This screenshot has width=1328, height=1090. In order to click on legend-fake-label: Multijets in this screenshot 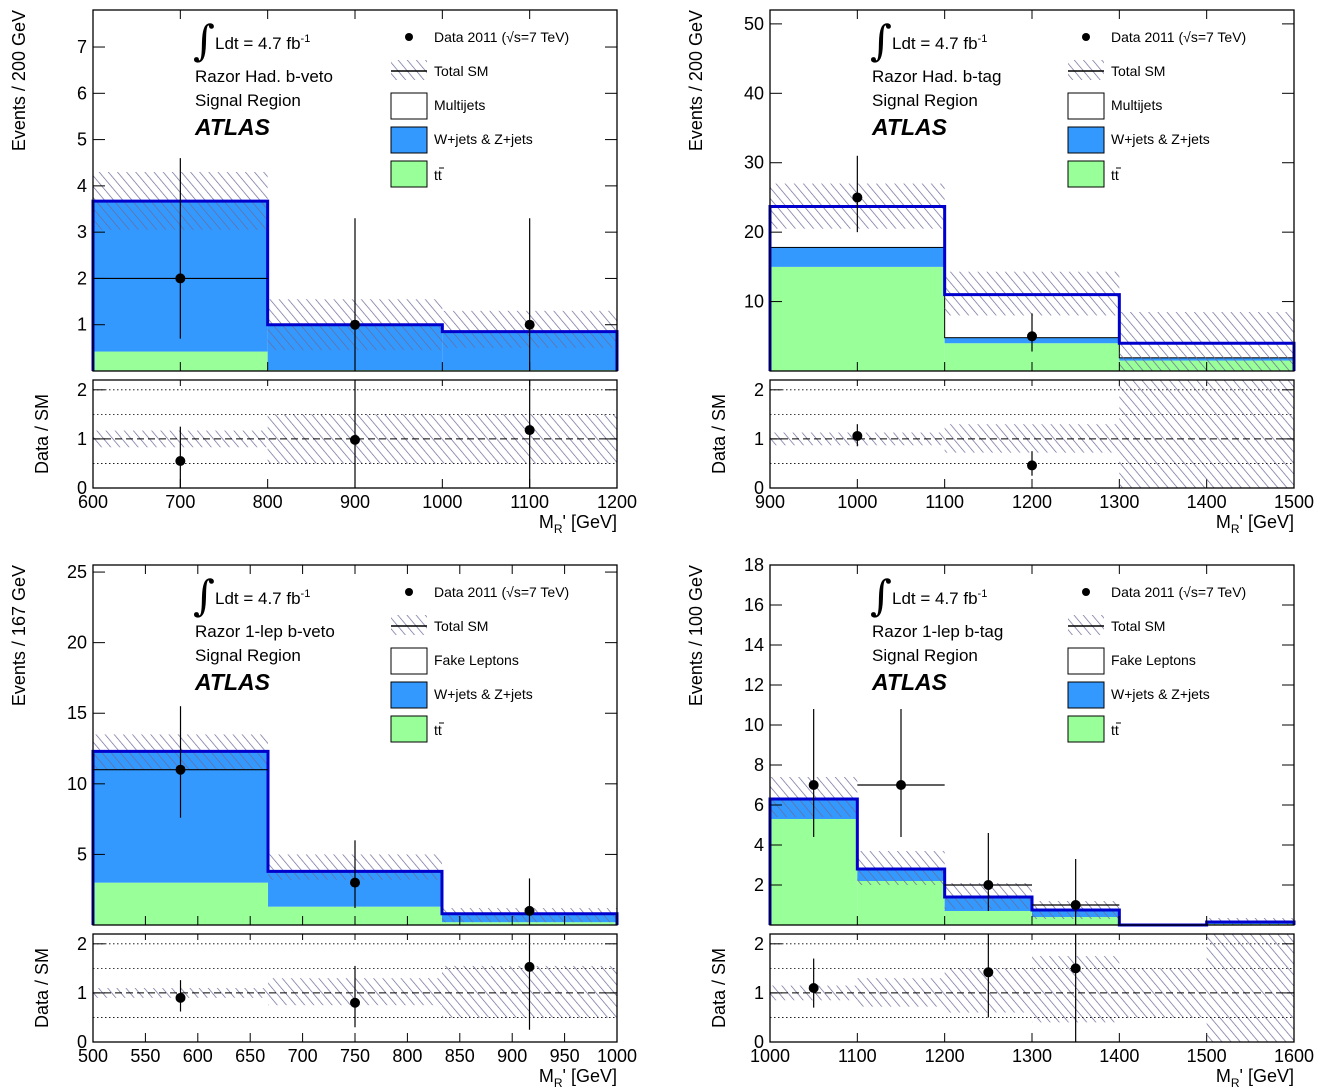, I will do `click(1136, 105)`.